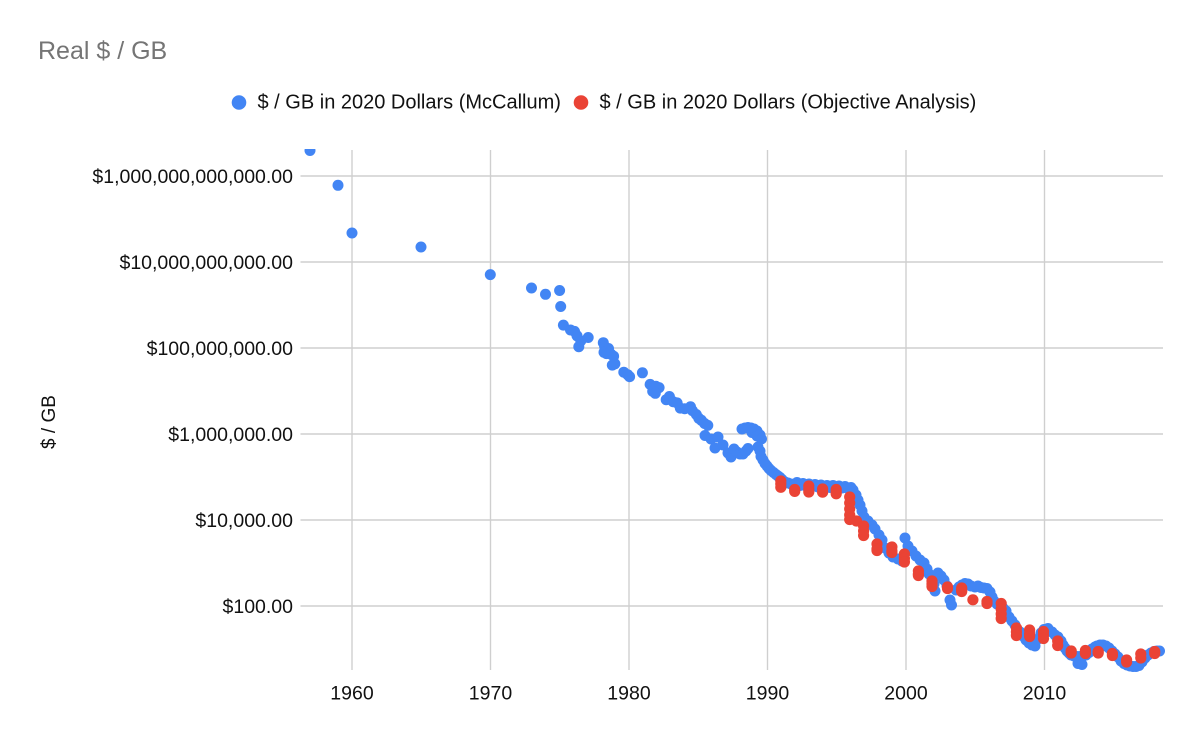 This screenshot has height=746, width=1200. Describe the element at coordinates (629, 694) in the screenshot. I see `svg-text: 1980` at that location.